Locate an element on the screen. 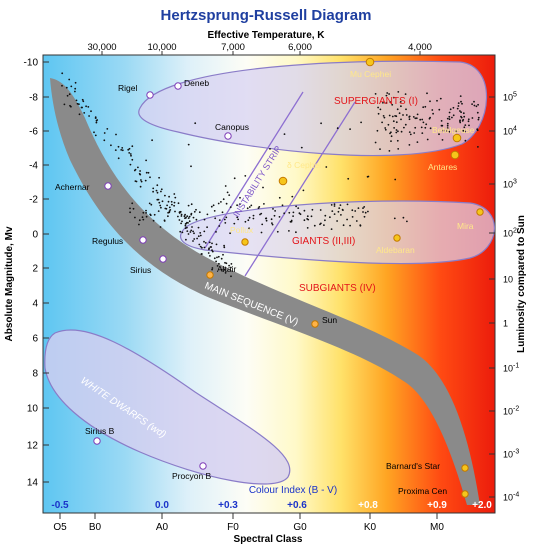 The width and height of the screenshot is (533, 554). left-axis-tick-label: -6 is located at coordinates (33, 132).